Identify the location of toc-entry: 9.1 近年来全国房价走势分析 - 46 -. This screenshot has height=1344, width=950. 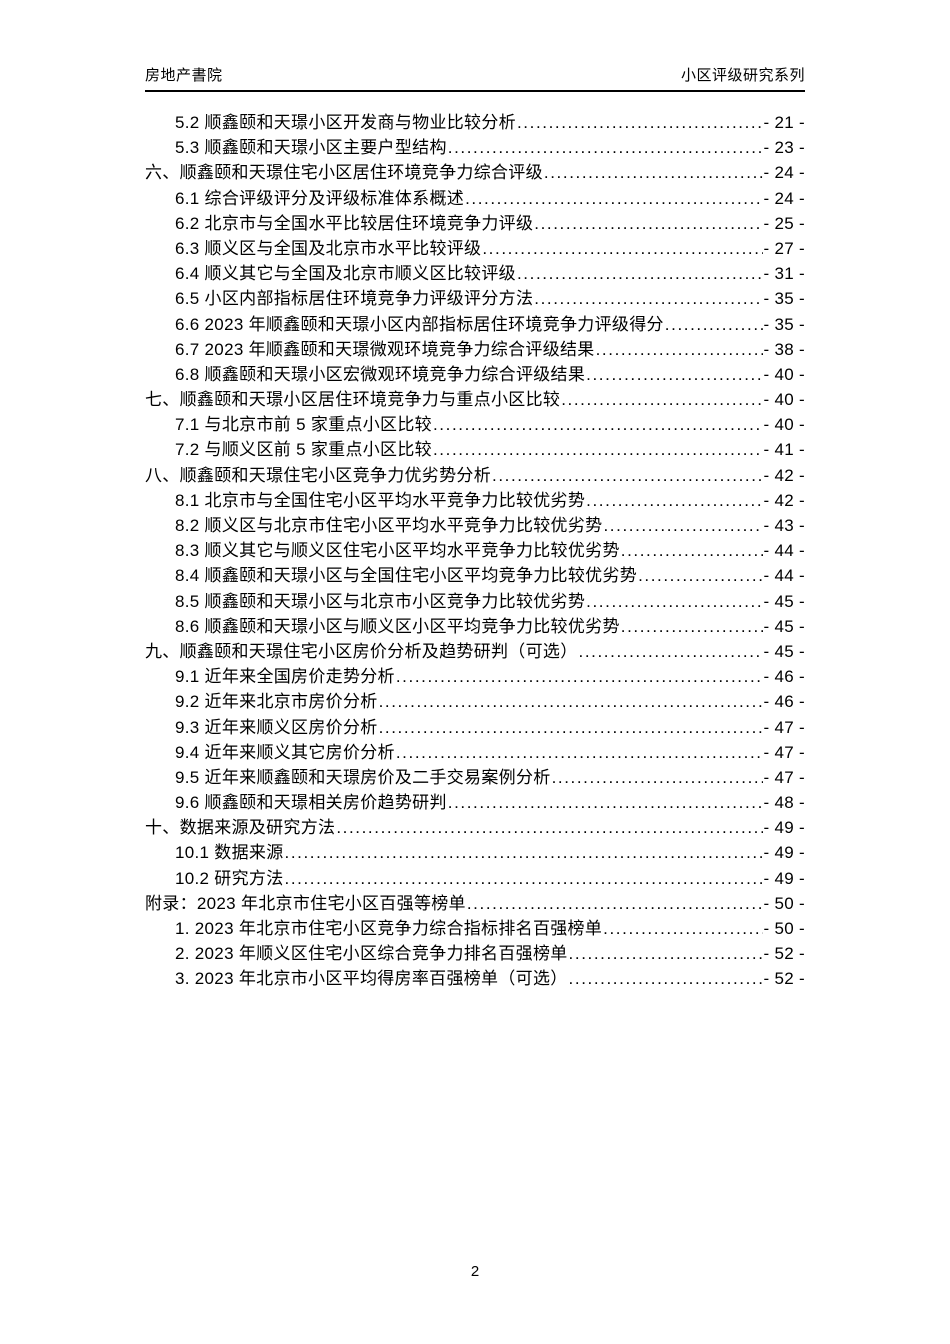
(490, 674).